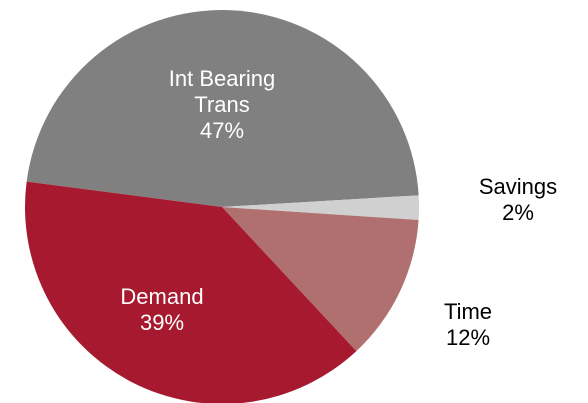 The image size is (588, 403). I want to click on value-label: 12%, so click(468, 337).